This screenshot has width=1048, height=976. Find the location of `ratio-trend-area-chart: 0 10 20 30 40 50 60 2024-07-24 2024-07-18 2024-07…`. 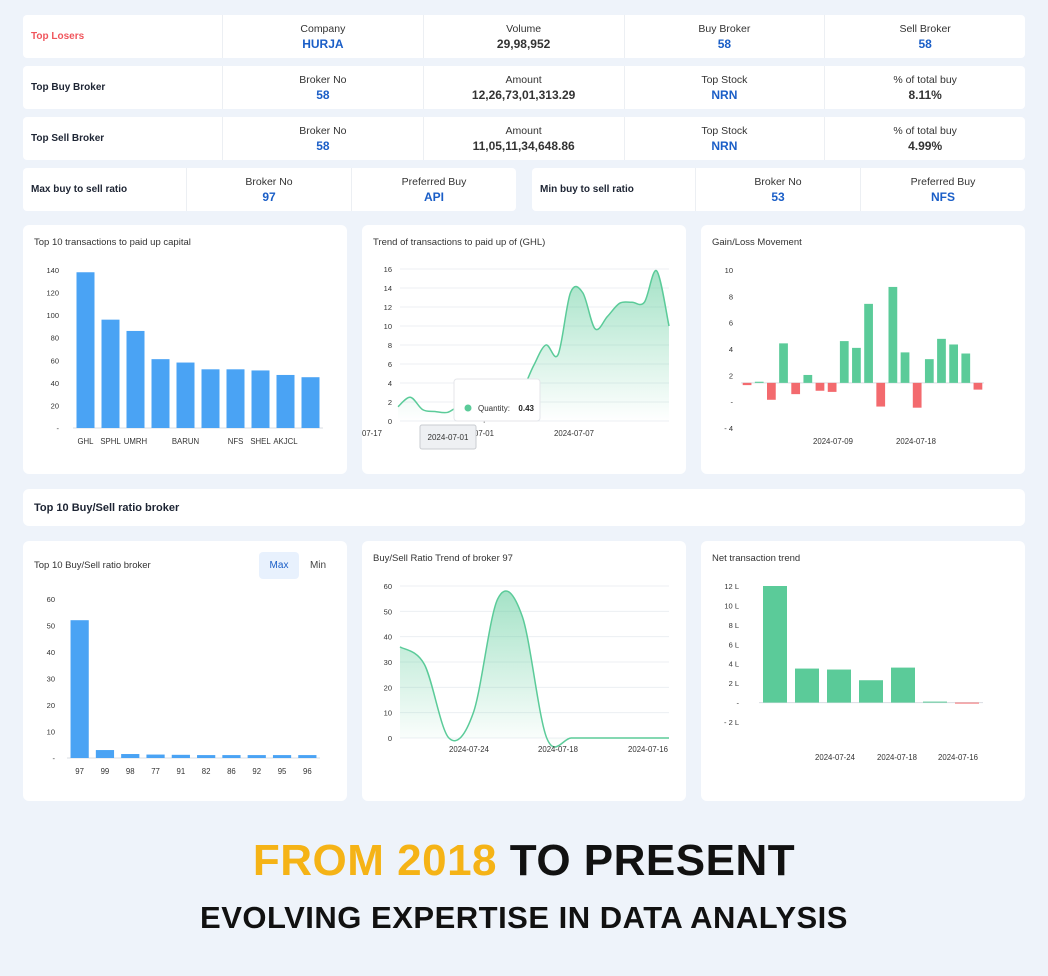

ratio-trend-area-chart: 0 10 20 30 40 50 60 2024-07-24 2024-07-18 2024-07… is located at coordinates (526, 668).